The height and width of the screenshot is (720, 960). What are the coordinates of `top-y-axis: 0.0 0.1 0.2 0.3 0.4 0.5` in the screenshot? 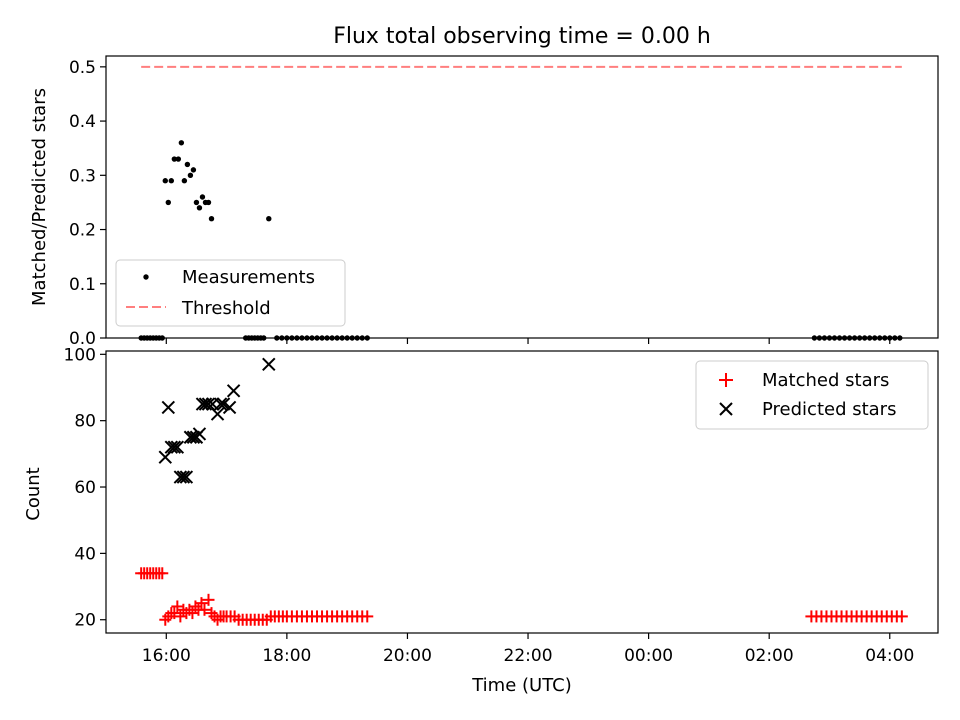 It's located at (87, 203).